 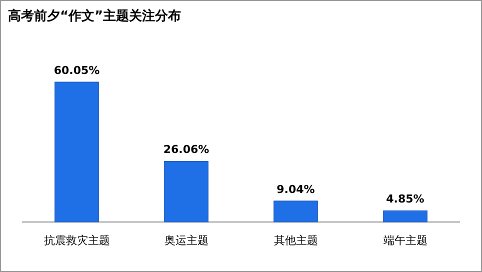 What do you see at coordinates (95, 16) in the screenshot?
I see `chart-title: 高考前夕“作文”主题关注分布` at bounding box center [95, 16].